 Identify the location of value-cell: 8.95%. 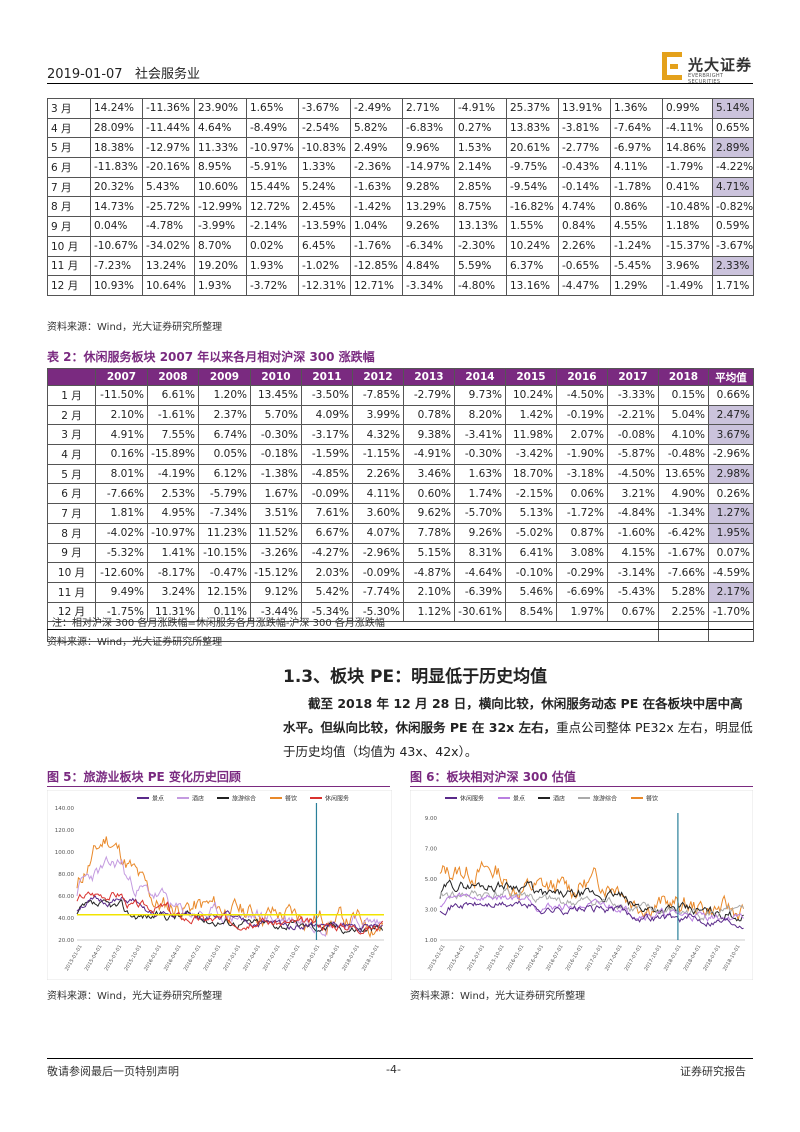
(220, 167).